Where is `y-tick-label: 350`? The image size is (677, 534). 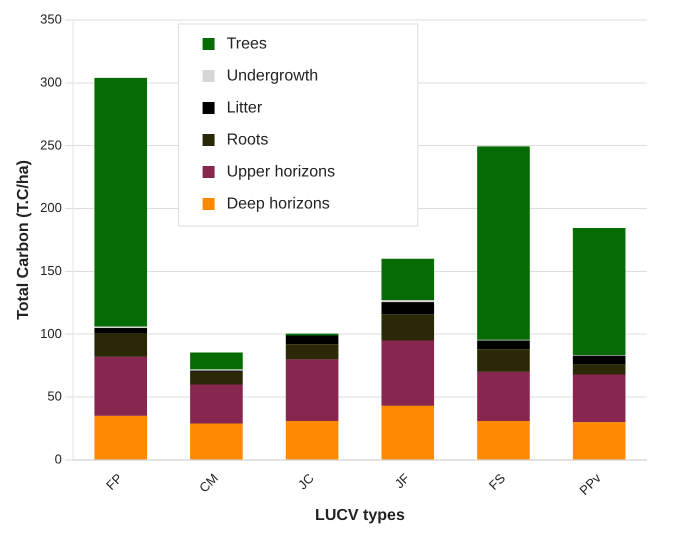 y-tick-label: 350 is located at coordinates (51, 19).